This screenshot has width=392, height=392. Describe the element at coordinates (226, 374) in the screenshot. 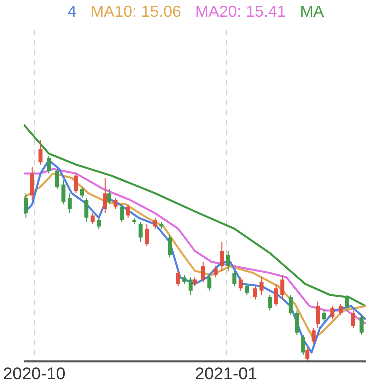

I see `x-tick-label: 2021-01` at that location.